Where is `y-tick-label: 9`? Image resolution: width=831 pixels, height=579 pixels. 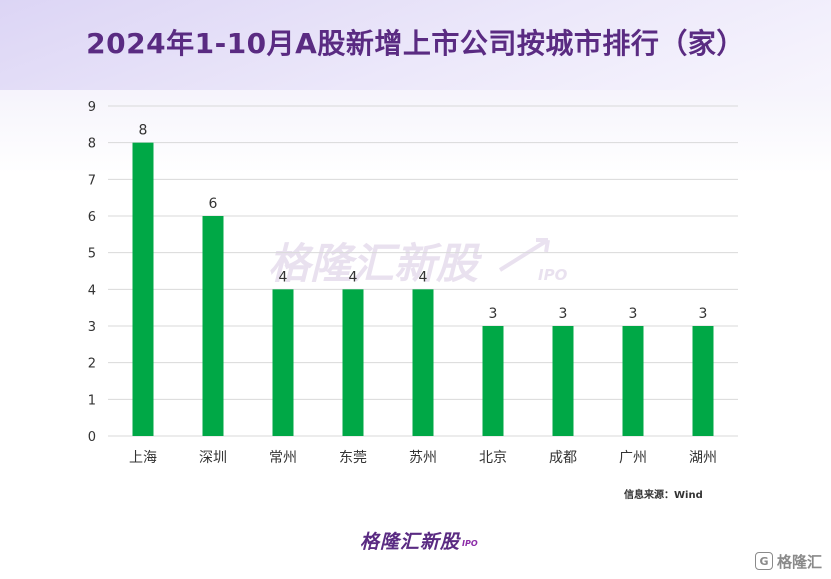
y-tick-label: 9 is located at coordinates (92, 107).